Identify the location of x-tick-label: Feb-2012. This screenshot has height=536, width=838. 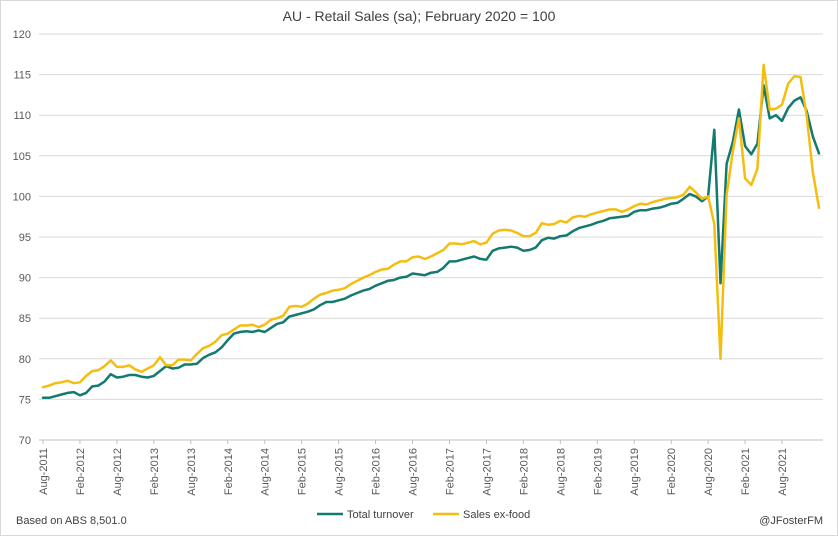
(81, 471).